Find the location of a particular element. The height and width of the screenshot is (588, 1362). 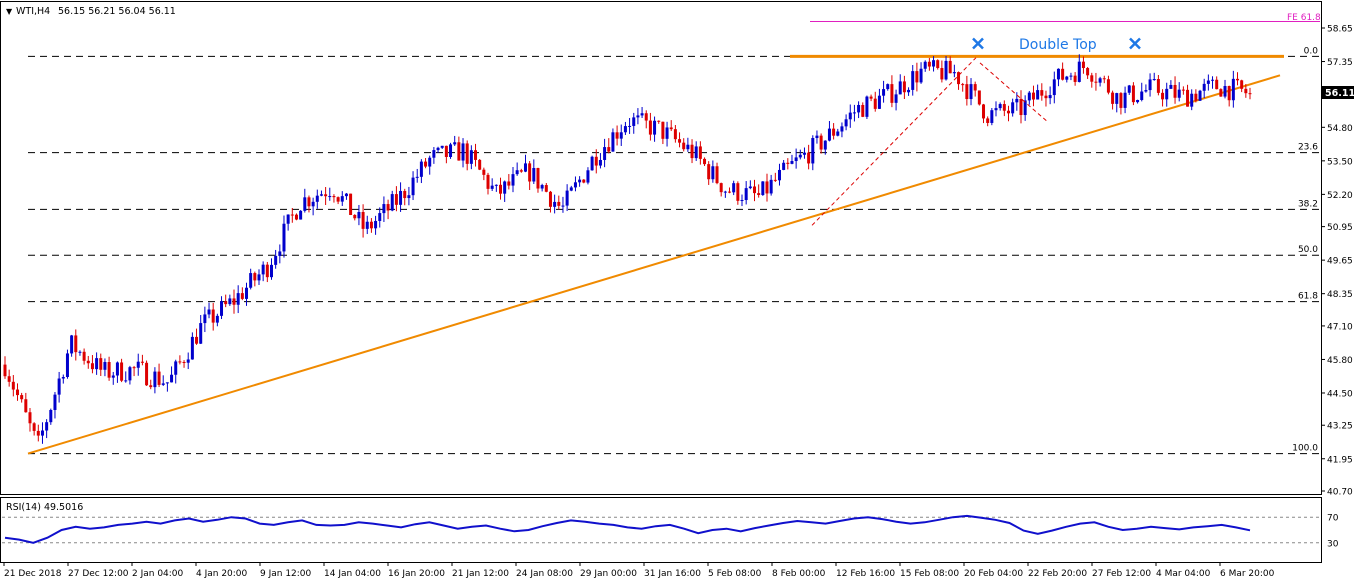

rsi-panel-frame is located at coordinates (661, 530).